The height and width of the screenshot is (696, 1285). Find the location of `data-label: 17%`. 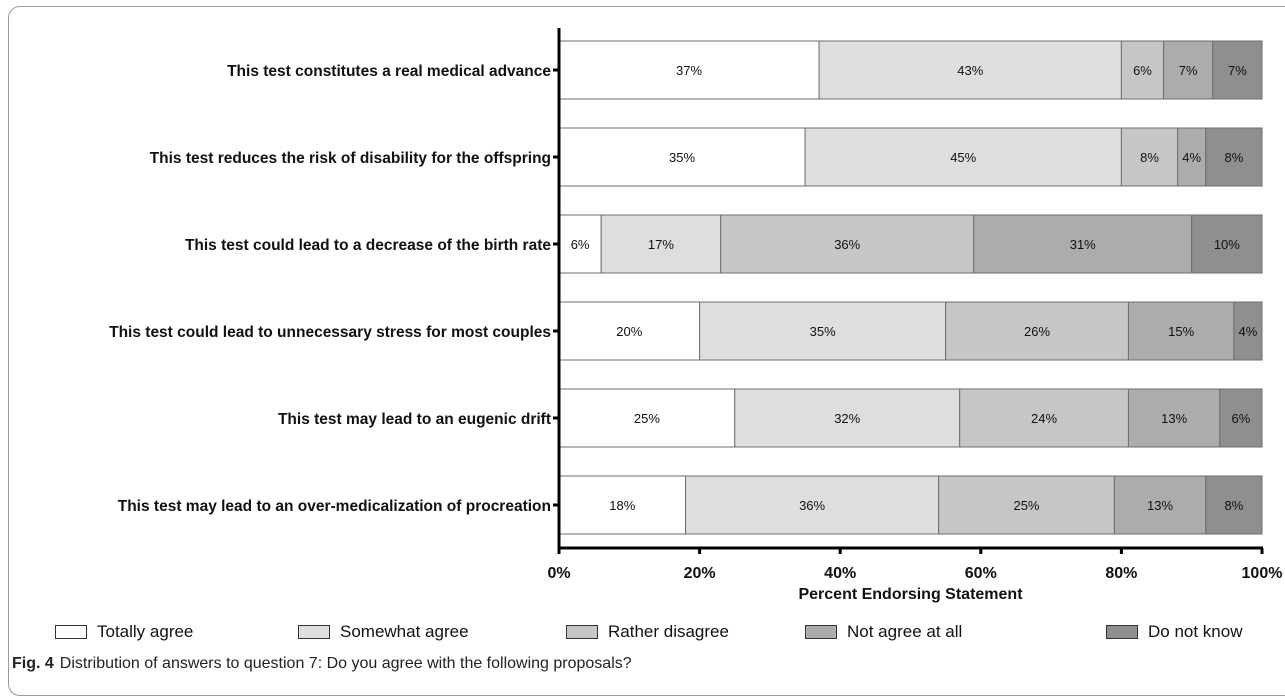

data-label: 17% is located at coordinates (661, 244).